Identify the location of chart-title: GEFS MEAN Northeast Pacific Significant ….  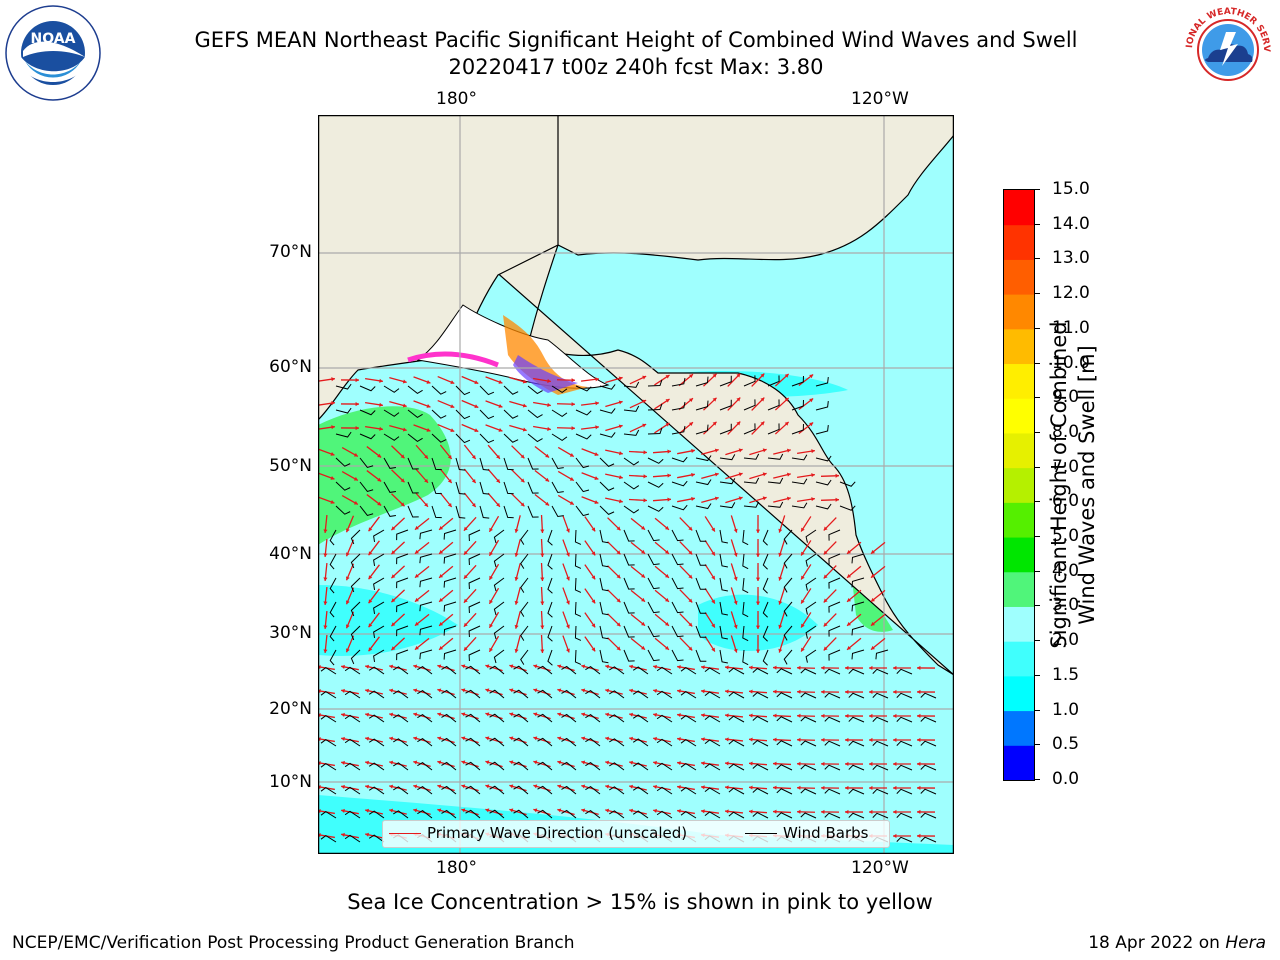
(636, 40).